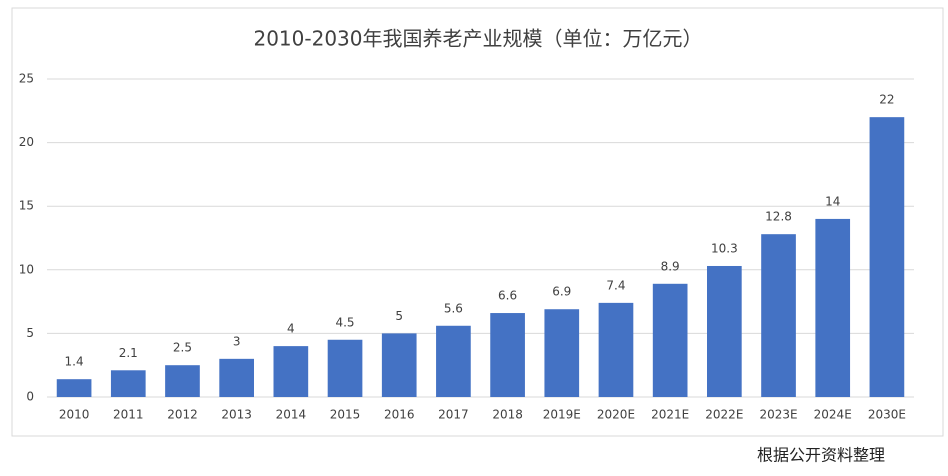  I want to click on x-tick-label: 2010, so click(74, 415).